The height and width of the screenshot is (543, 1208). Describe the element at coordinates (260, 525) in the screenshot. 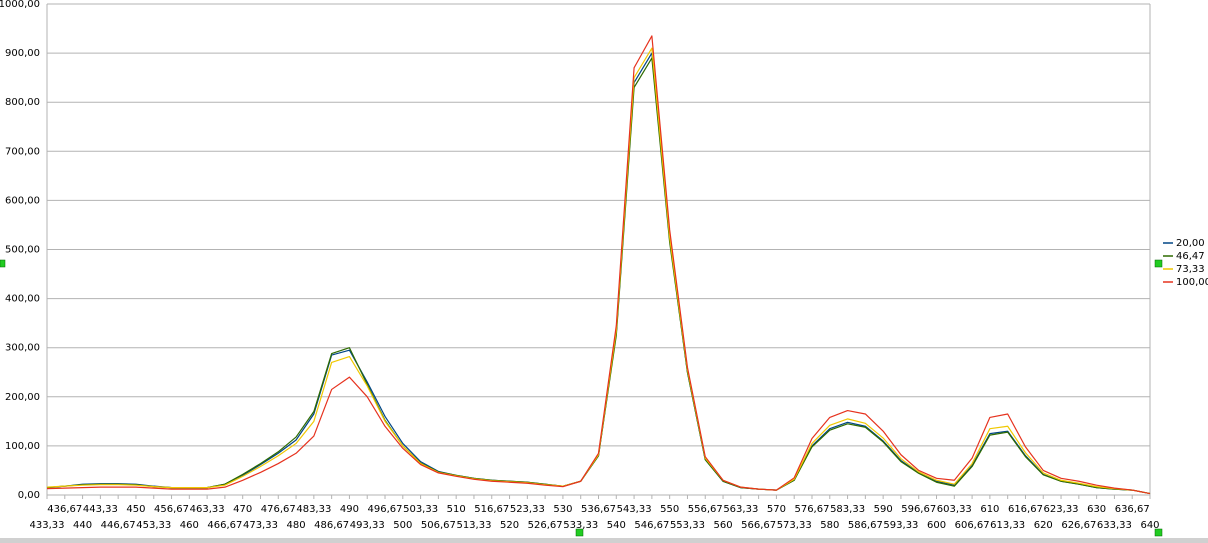

I see `x-tick-label: 473,33` at that location.